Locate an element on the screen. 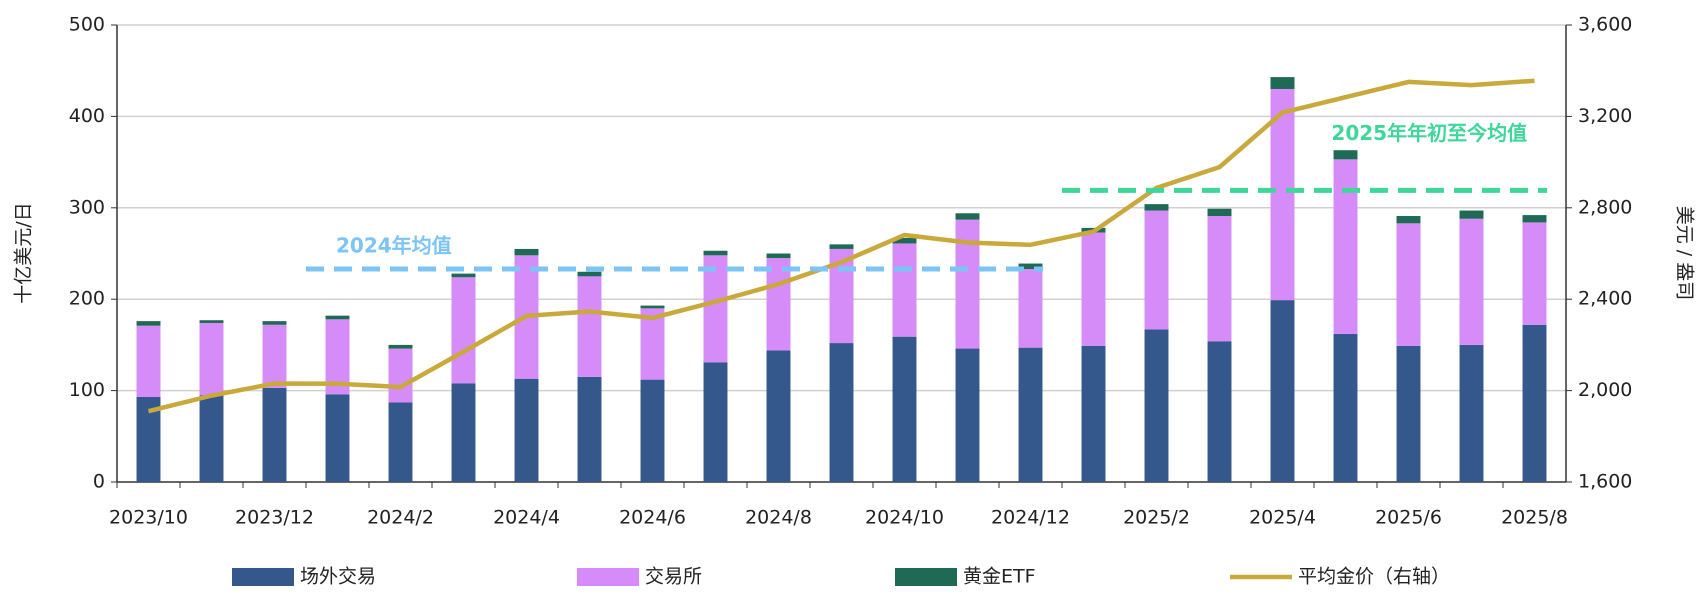 This screenshot has width=1706, height=604. x-tick-label: 2024/6 is located at coordinates (652, 518).